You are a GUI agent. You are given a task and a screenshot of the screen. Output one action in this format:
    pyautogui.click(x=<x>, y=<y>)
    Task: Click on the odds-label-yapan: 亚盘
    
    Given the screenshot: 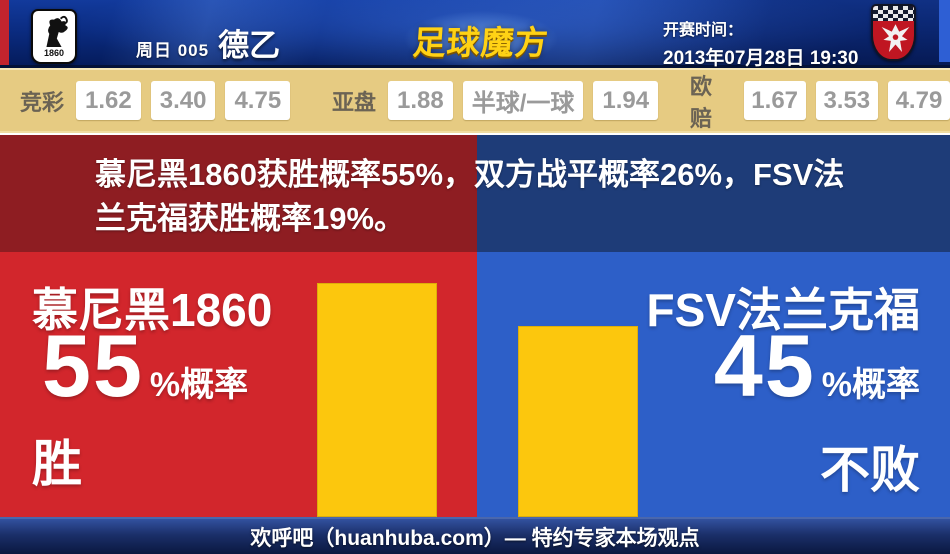 What is the action you would take?
    pyautogui.click(x=354, y=102)
    